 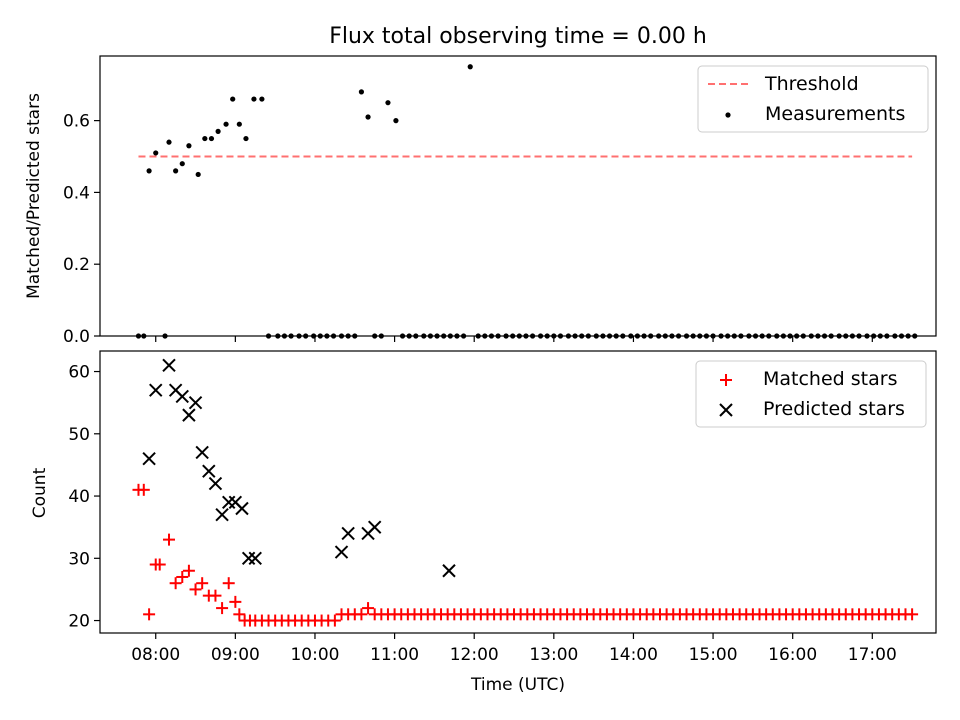 I want to click on bottom-y-tick-label: 40, so click(x=79, y=497).